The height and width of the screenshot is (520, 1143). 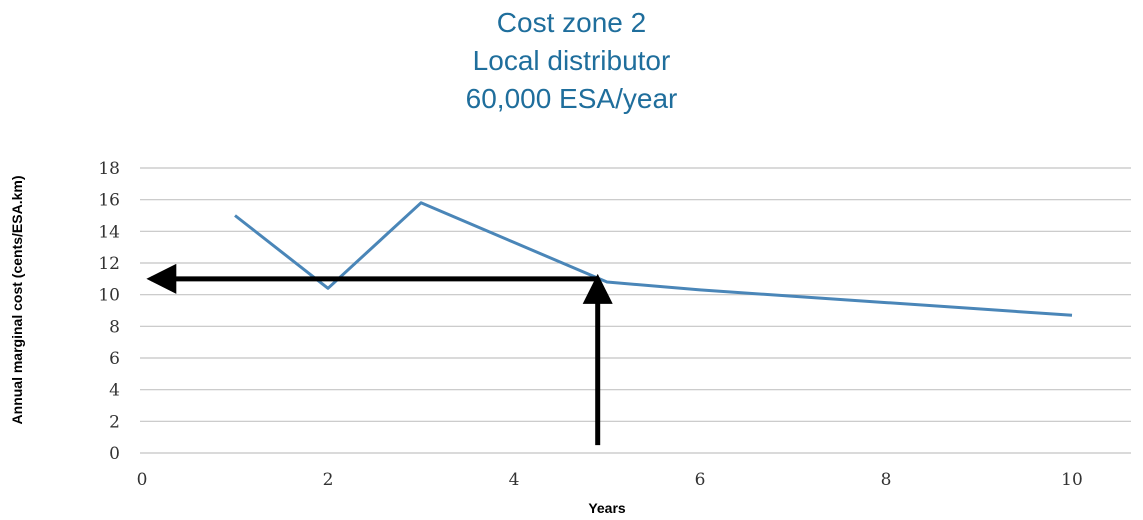 What do you see at coordinates (607, 508) in the screenshot?
I see `x-axis-title: Years` at bounding box center [607, 508].